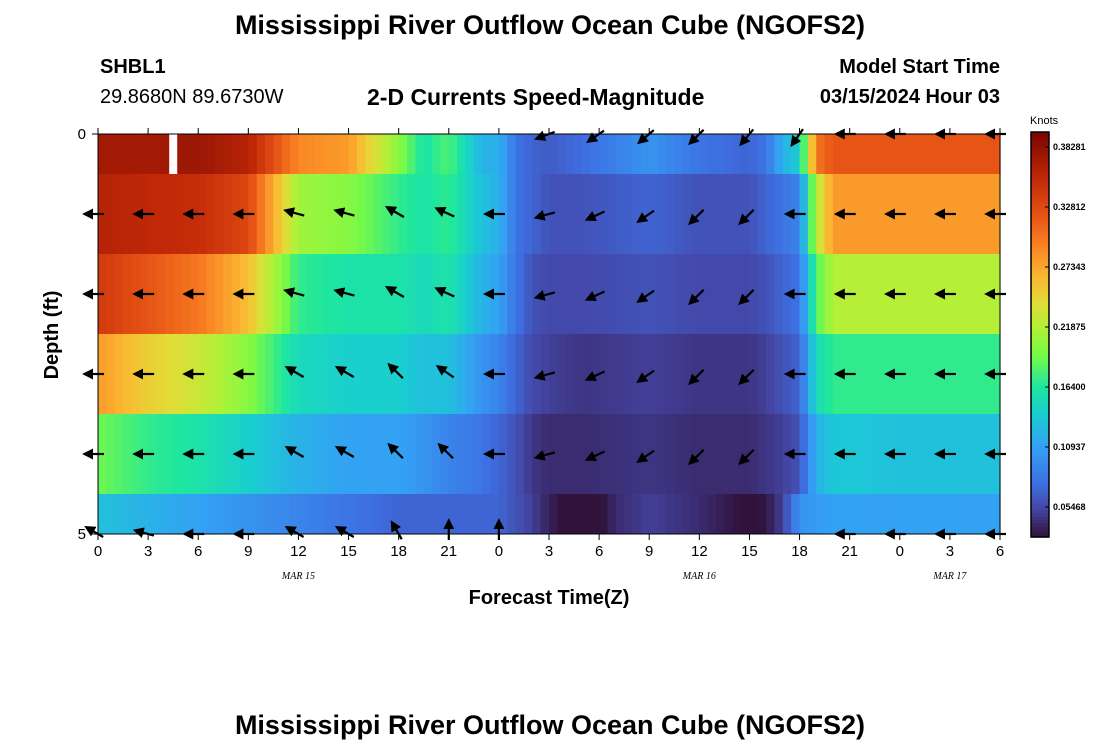  What do you see at coordinates (1040, 334) in the screenshot?
I see `colorbar-frame` at bounding box center [1040, 334].